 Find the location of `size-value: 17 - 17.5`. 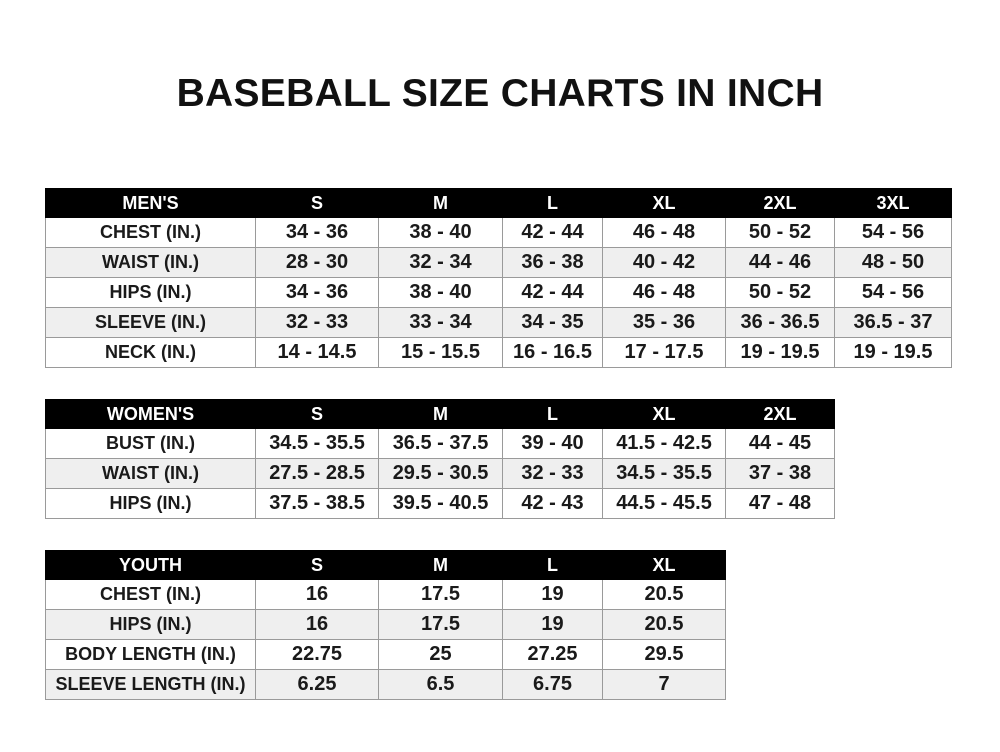

size-value: 17 - 17.5 is located at coordinates (664, 352).